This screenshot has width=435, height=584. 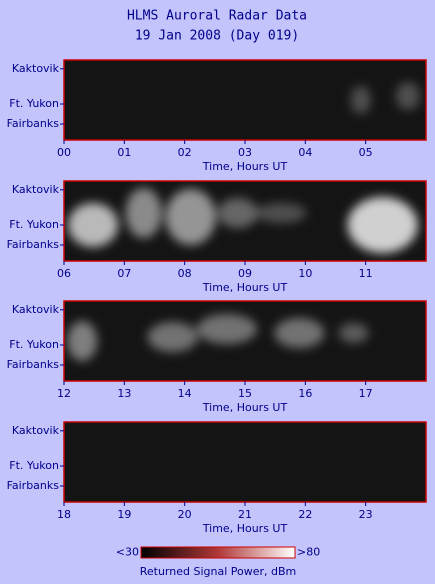 What do you see at coordinates (127, 552) in the screenshot?
I see `colorbar-tick-label: <30` at bounding box center [127, 552].